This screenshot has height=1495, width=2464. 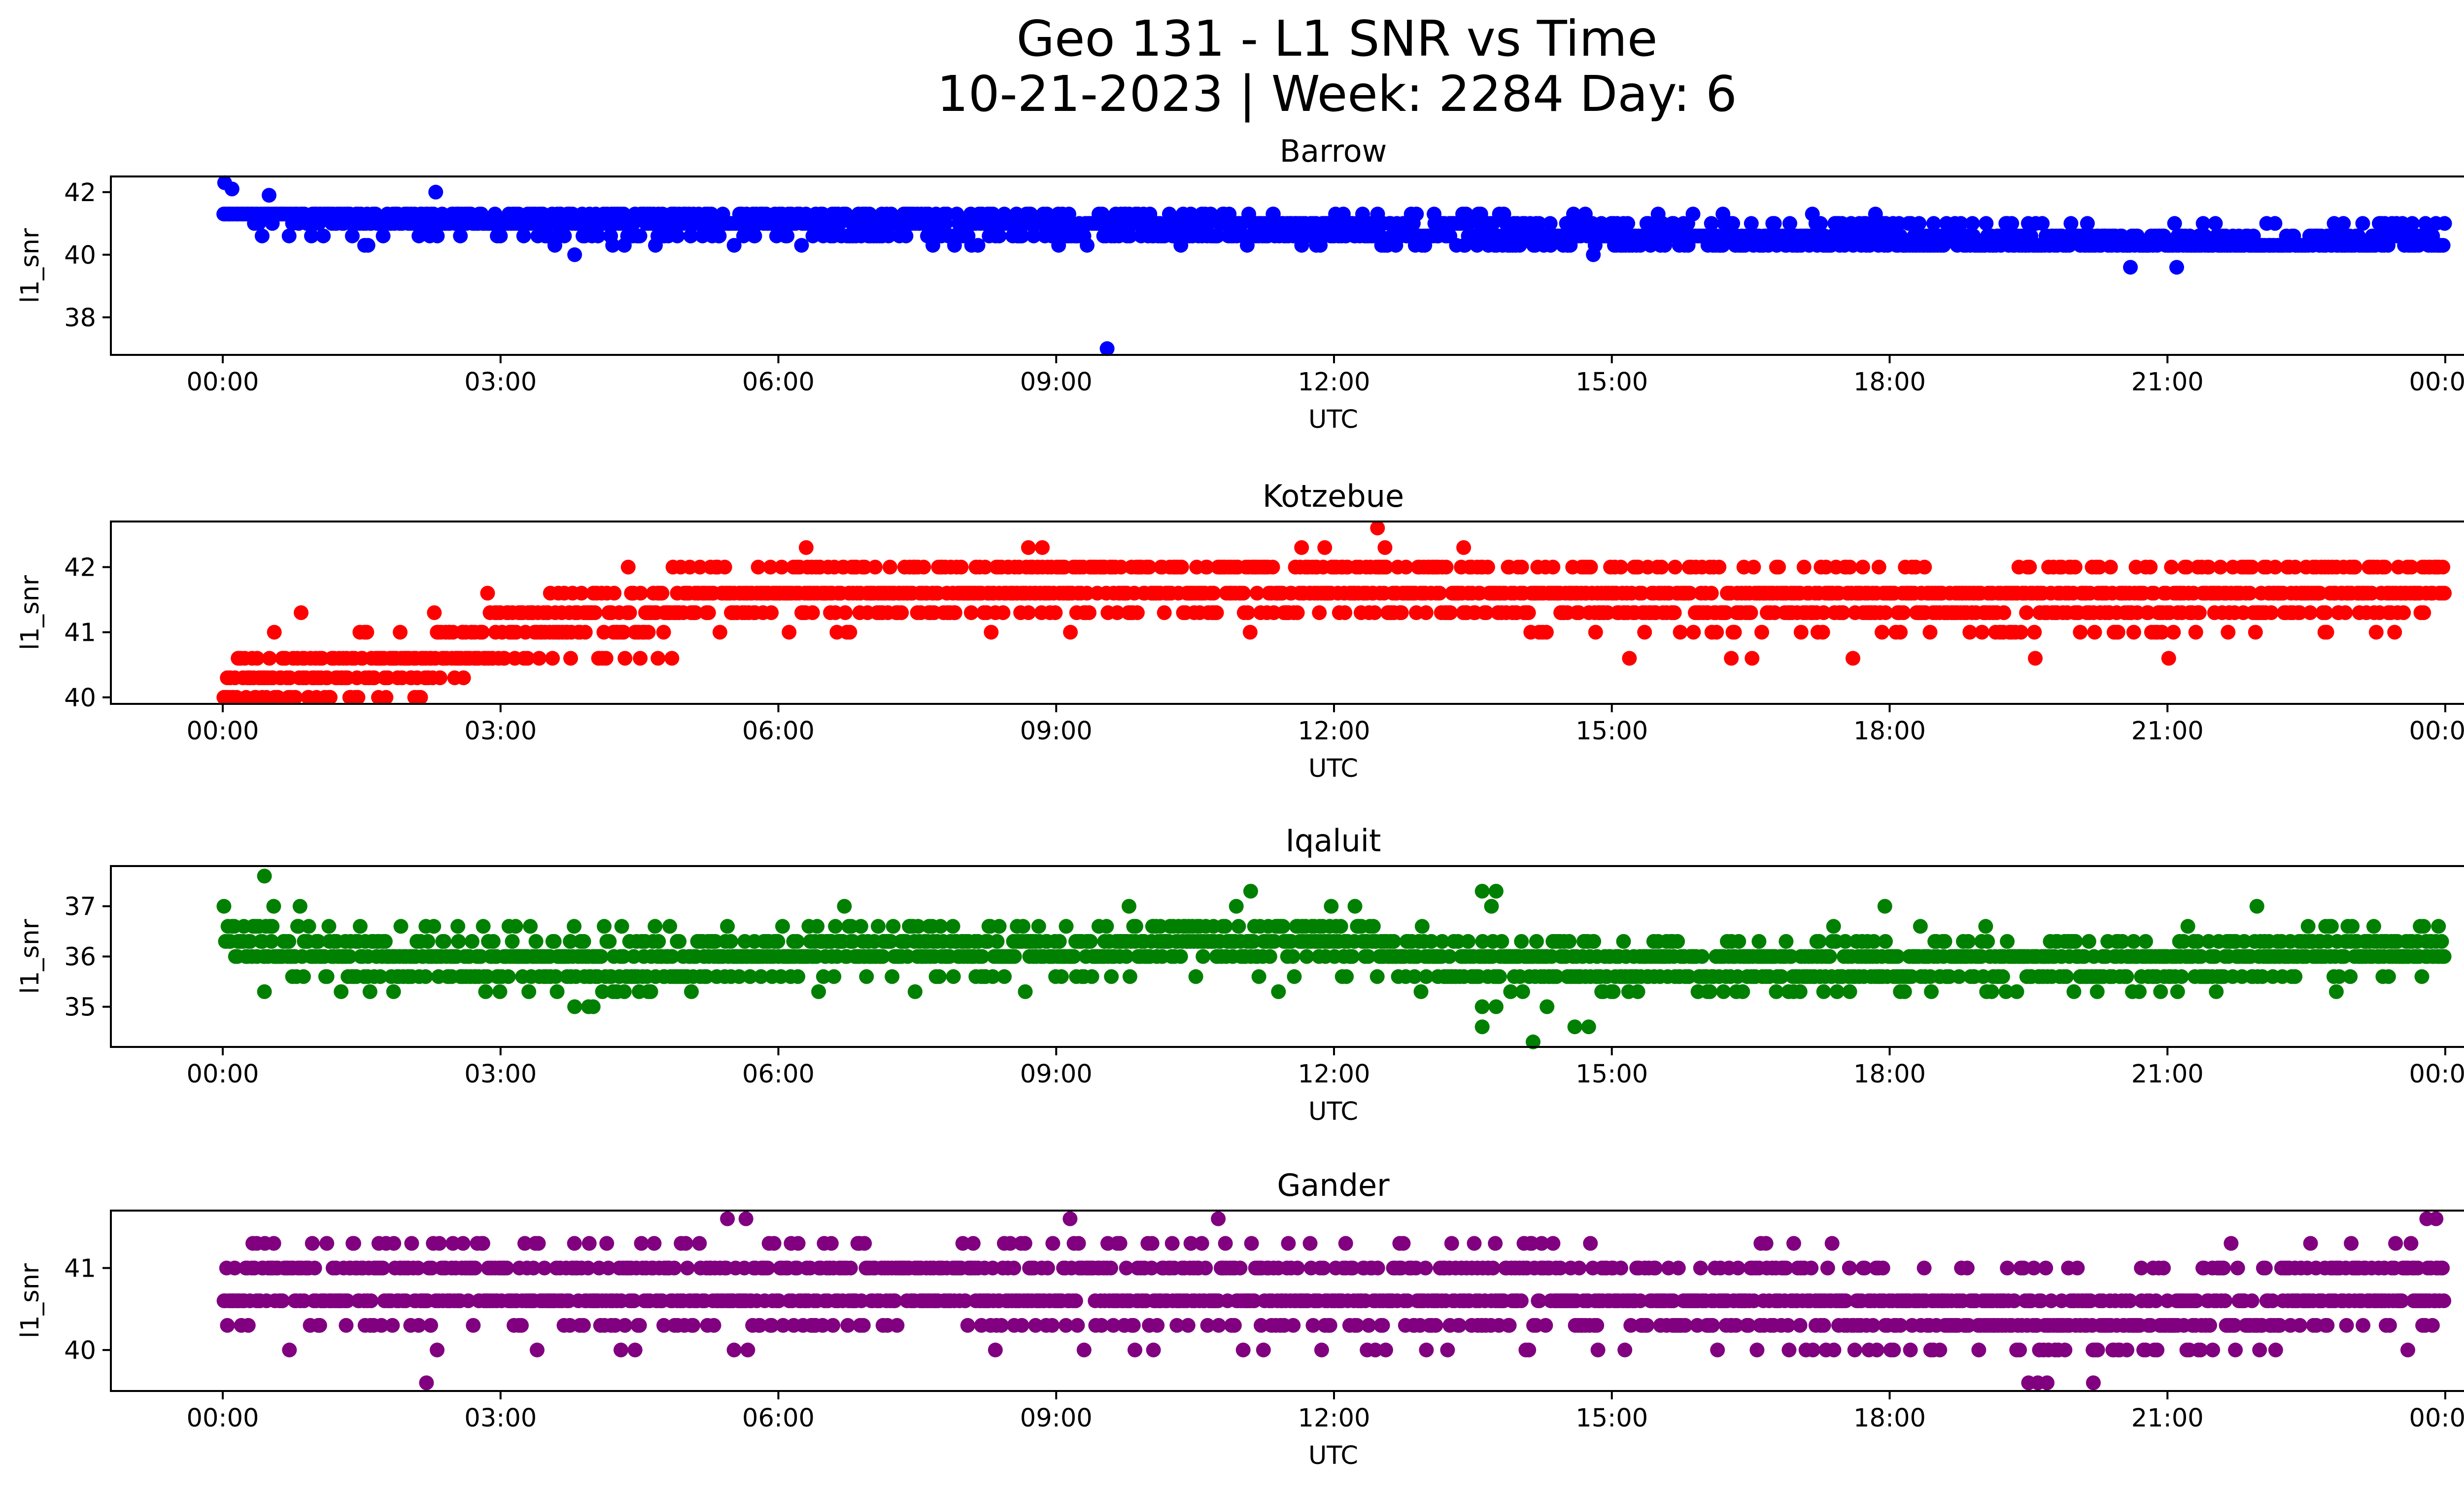 I want to click on x-axis-label: UTC, so click(x=1333, y=419).